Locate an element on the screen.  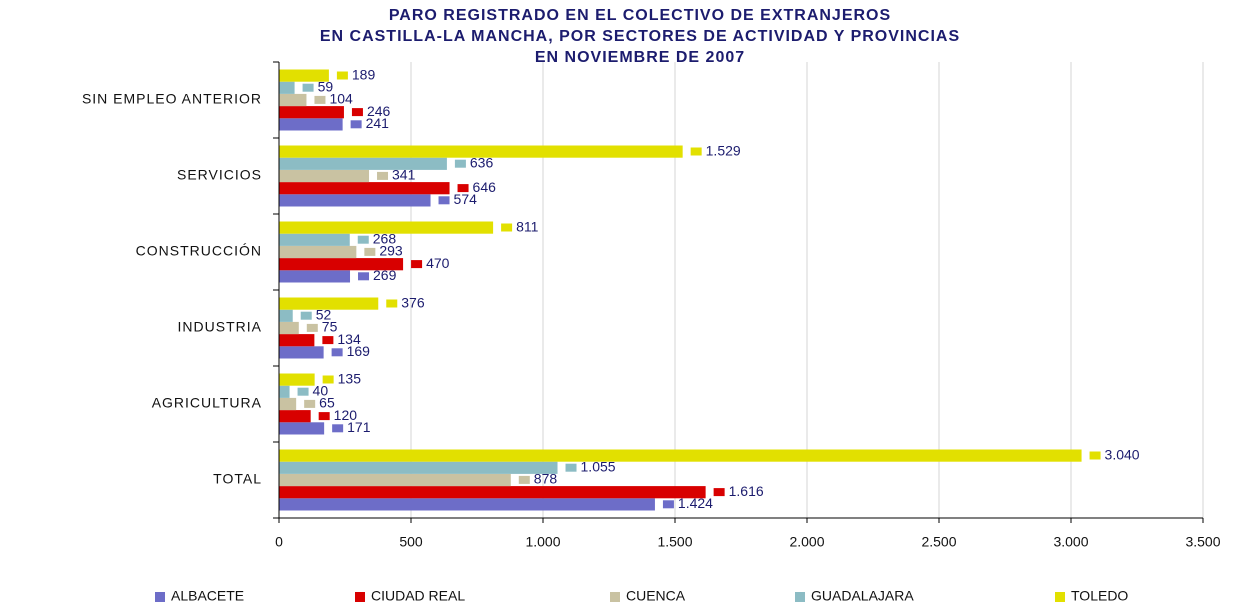
category-label: TOTAL is located at coordinates (237, 479).